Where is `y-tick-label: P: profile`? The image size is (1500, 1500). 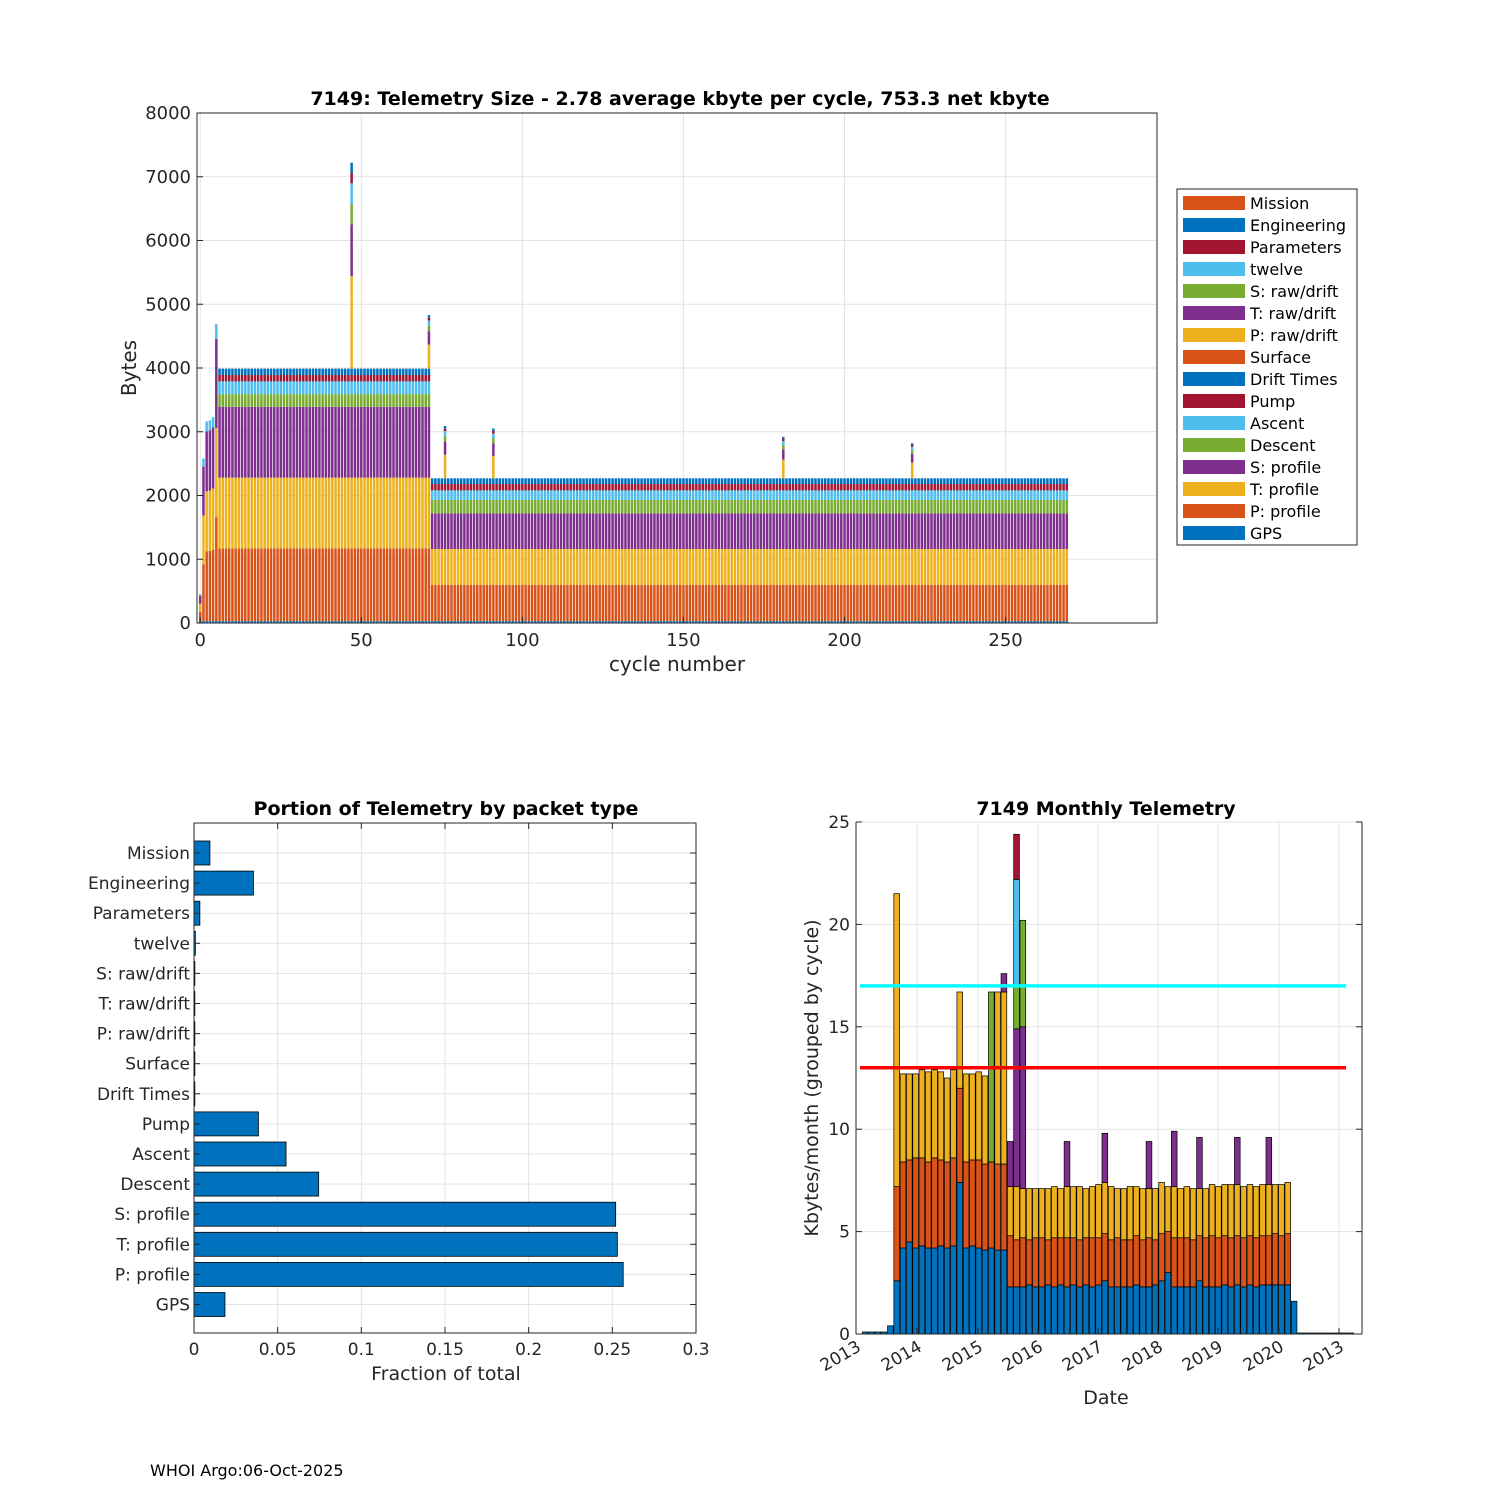 y-tick-label: P: profile is located at coordinates (152, 1275).